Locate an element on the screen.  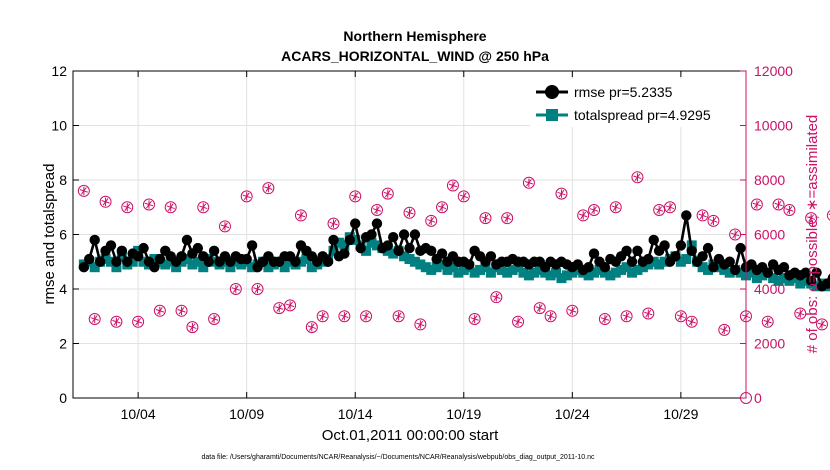
legend-rmse-label: rmse pr=5.2335 is located at coordinates (623, 92).